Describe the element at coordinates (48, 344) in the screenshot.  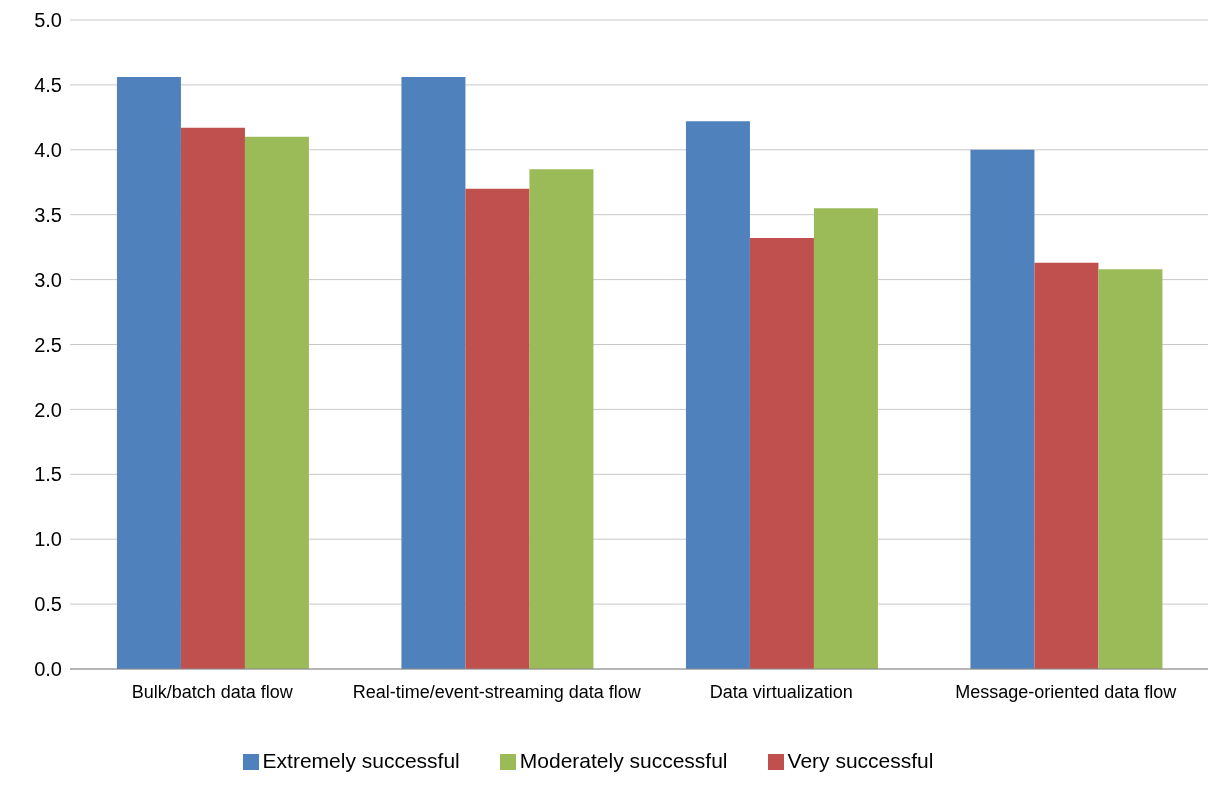
I see `y-tick-label: 2.5` at that location.